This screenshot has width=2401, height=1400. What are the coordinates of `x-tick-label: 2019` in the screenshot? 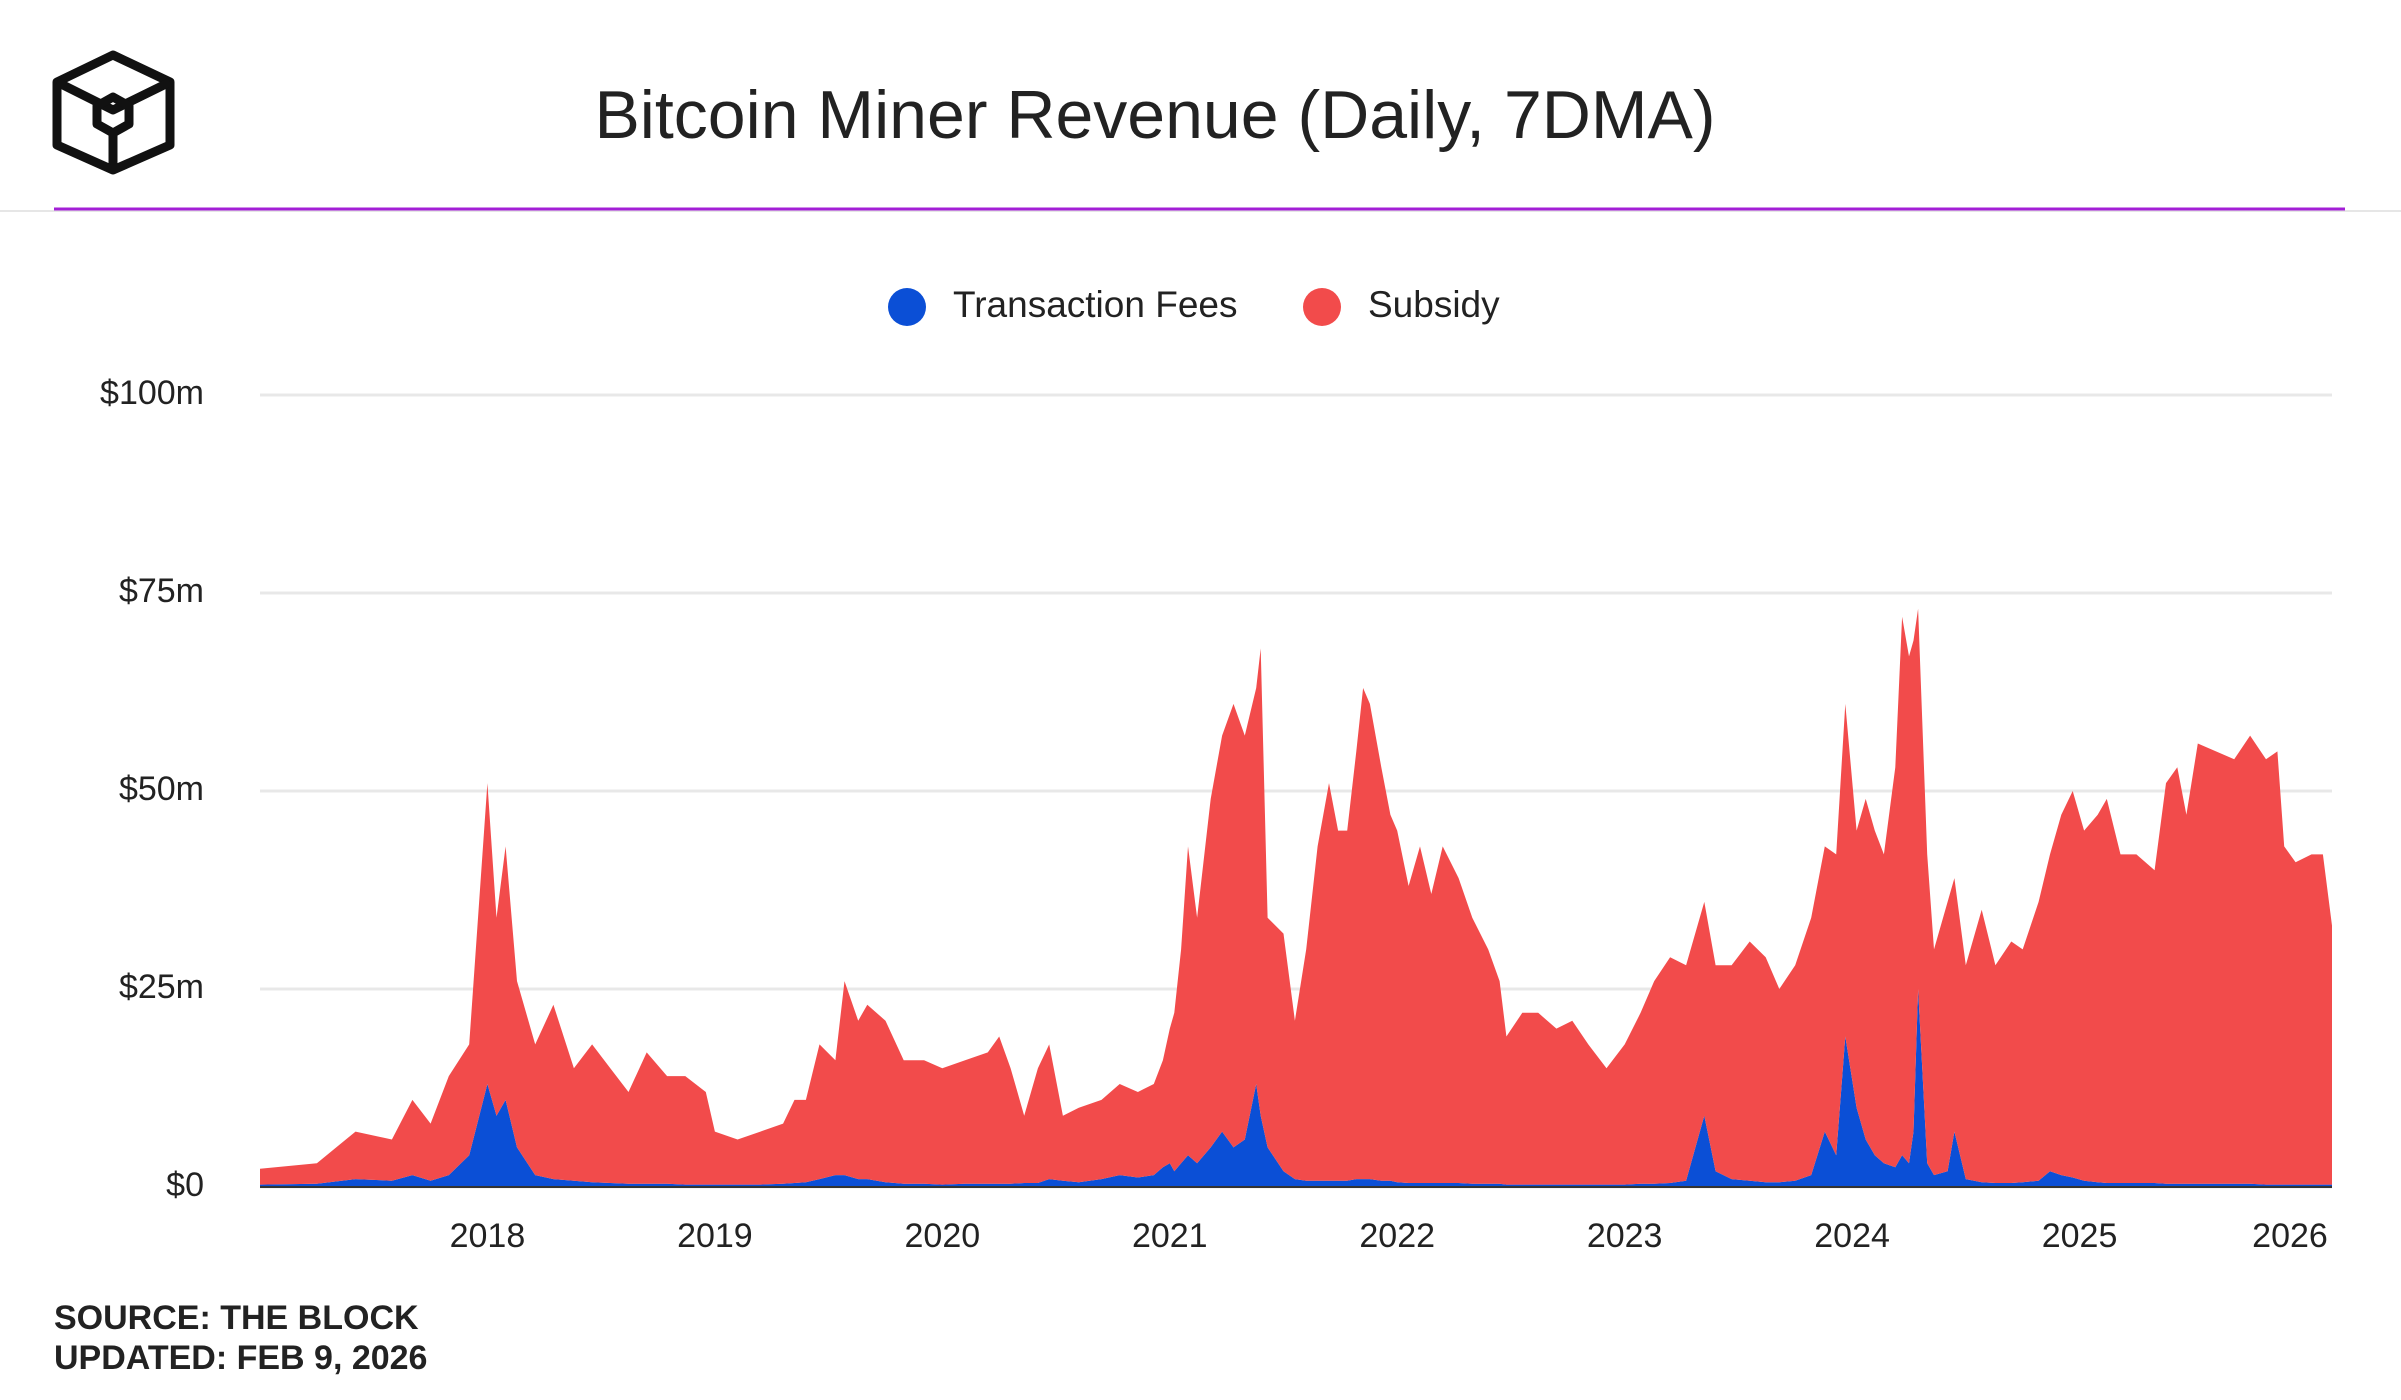 It's located at (715, 1236).